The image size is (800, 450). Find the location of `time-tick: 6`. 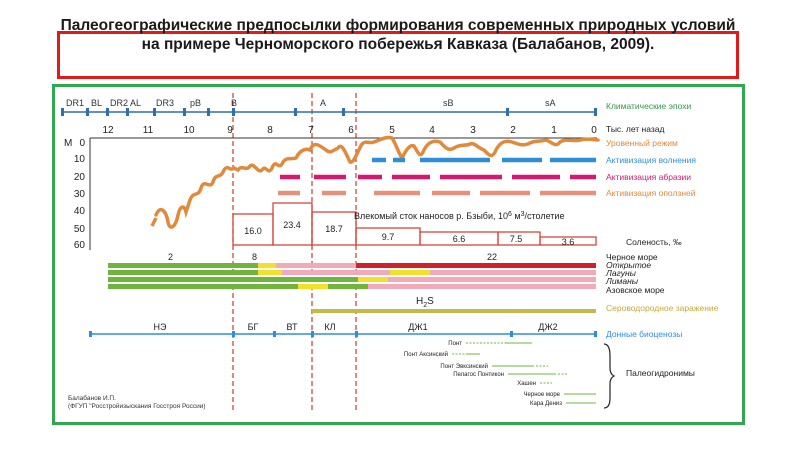

time-tick: 6 is located at coordinates (351, 130).